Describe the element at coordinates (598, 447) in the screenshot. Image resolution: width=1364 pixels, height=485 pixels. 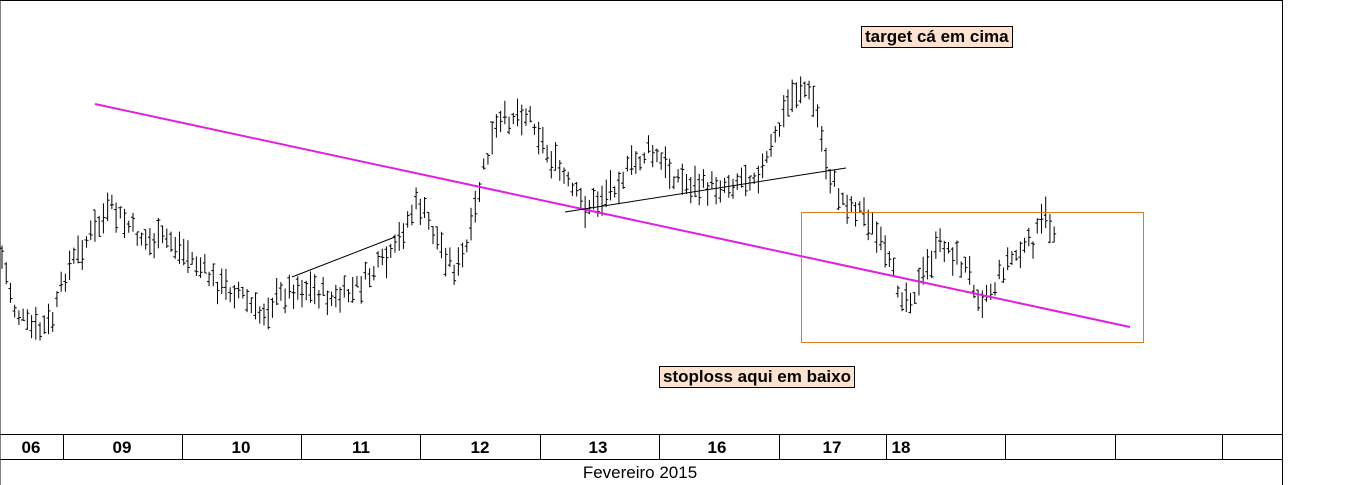
I see `x-tick-label: 13` at that location.